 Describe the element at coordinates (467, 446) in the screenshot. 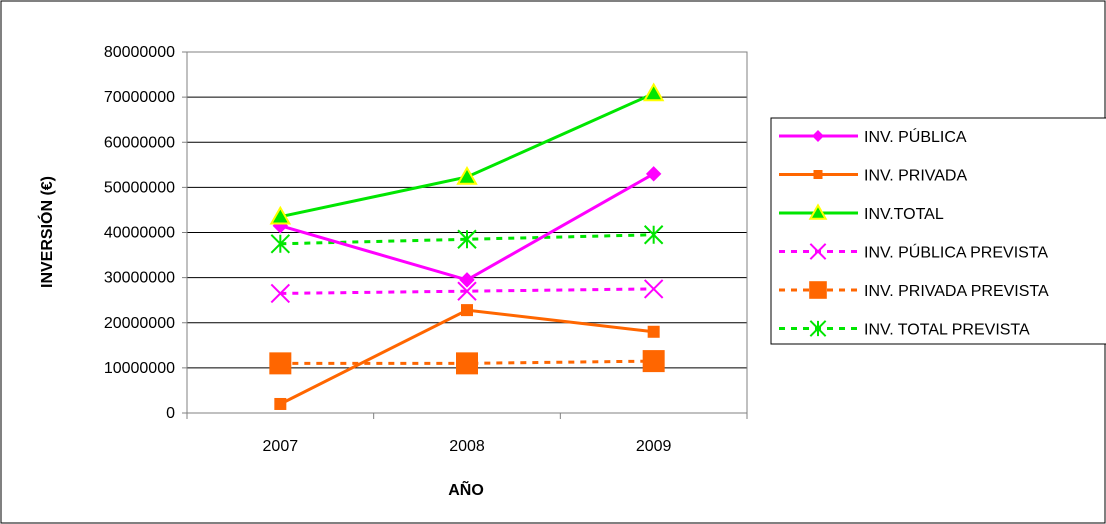

I see `x-tick-label: 2008` at that location.